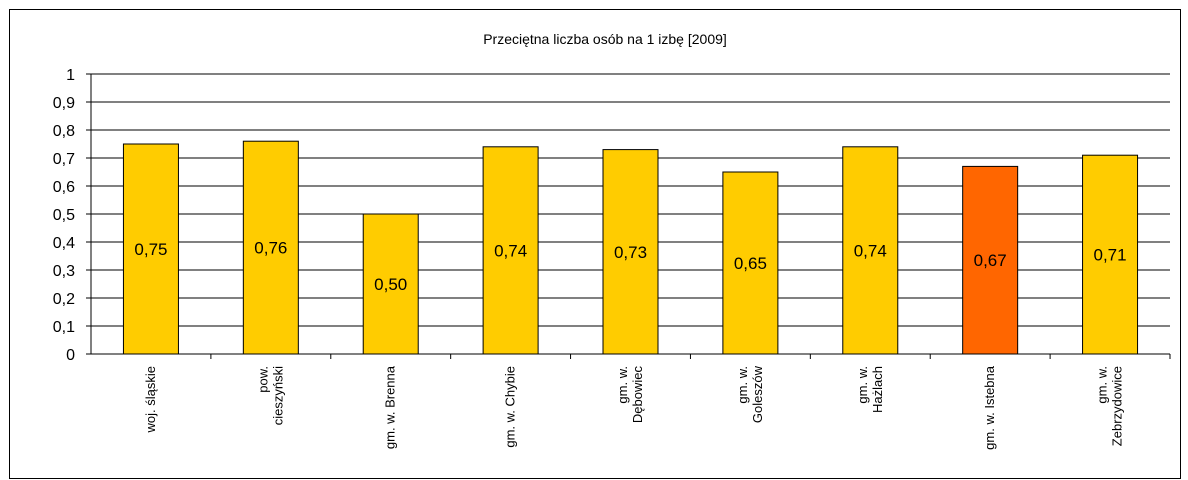 The width and height of the screenshot is (1188, 480). I want to click on y-tick-label: 0,9, so click(64, 103).